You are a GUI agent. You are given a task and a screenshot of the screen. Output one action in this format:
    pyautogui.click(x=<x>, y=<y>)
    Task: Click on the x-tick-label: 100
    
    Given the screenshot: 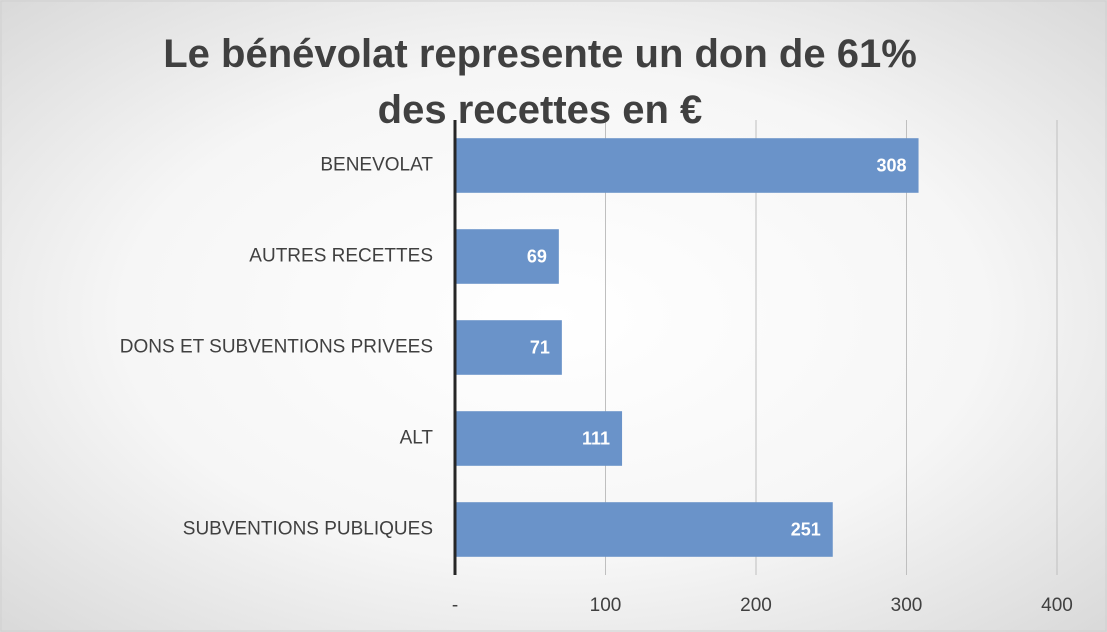 What is the action you would take?
    pyautogui.click(x=606, y=605)
    